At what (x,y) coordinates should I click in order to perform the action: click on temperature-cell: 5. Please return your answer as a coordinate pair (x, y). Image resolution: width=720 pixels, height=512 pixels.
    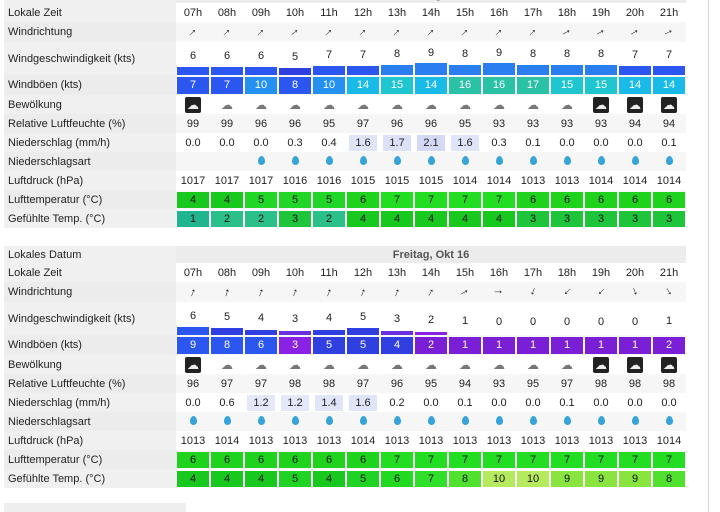
    Looking at the image, I should click on (329, 199).